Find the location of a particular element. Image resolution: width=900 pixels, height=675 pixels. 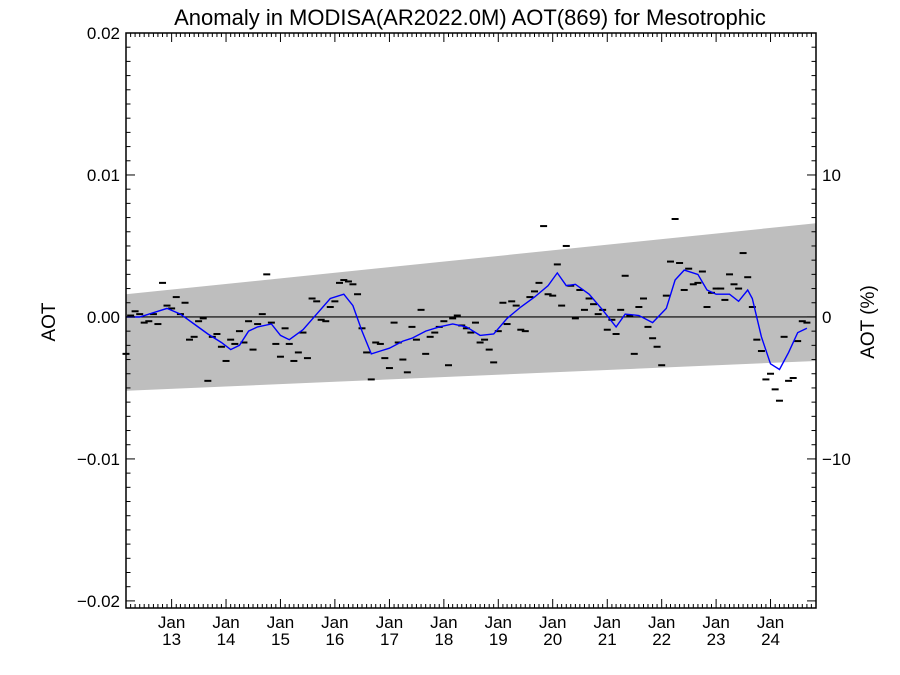

x-tick-year: 22 is located at coordinates (661, 639).